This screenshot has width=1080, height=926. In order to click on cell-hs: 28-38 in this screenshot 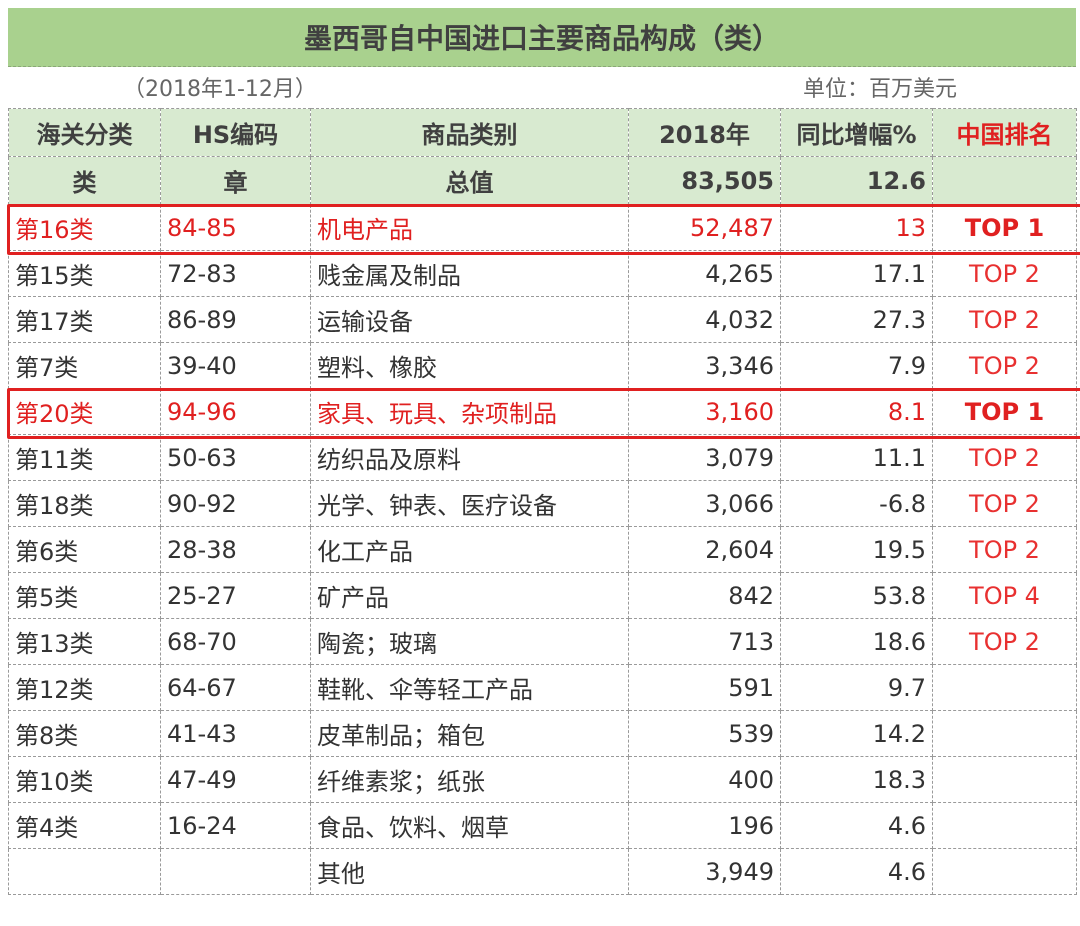, I will do `click(235, 549)`.